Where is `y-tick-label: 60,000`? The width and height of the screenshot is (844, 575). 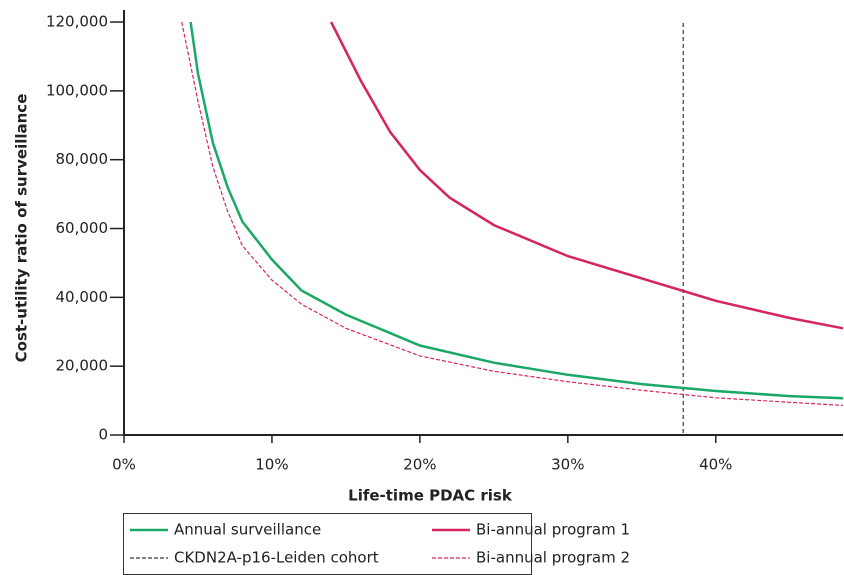 y-tick-label: 60,000 is located at coordinates (82, 228).